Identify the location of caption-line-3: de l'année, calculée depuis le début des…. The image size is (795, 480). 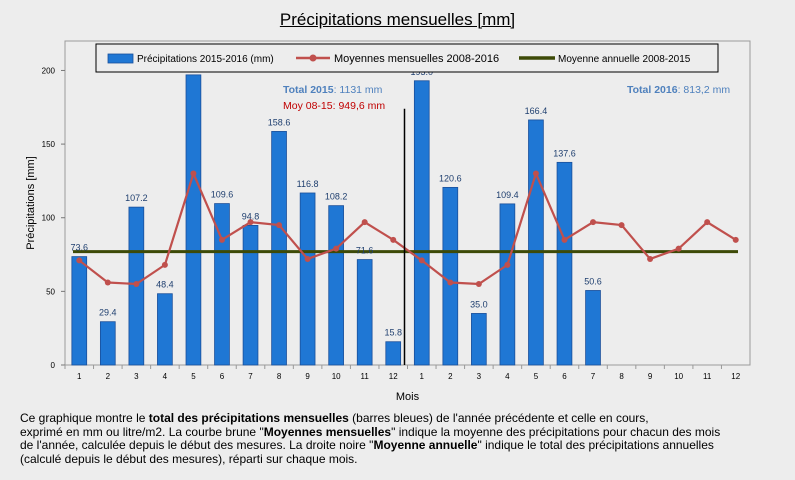
(367, 445).